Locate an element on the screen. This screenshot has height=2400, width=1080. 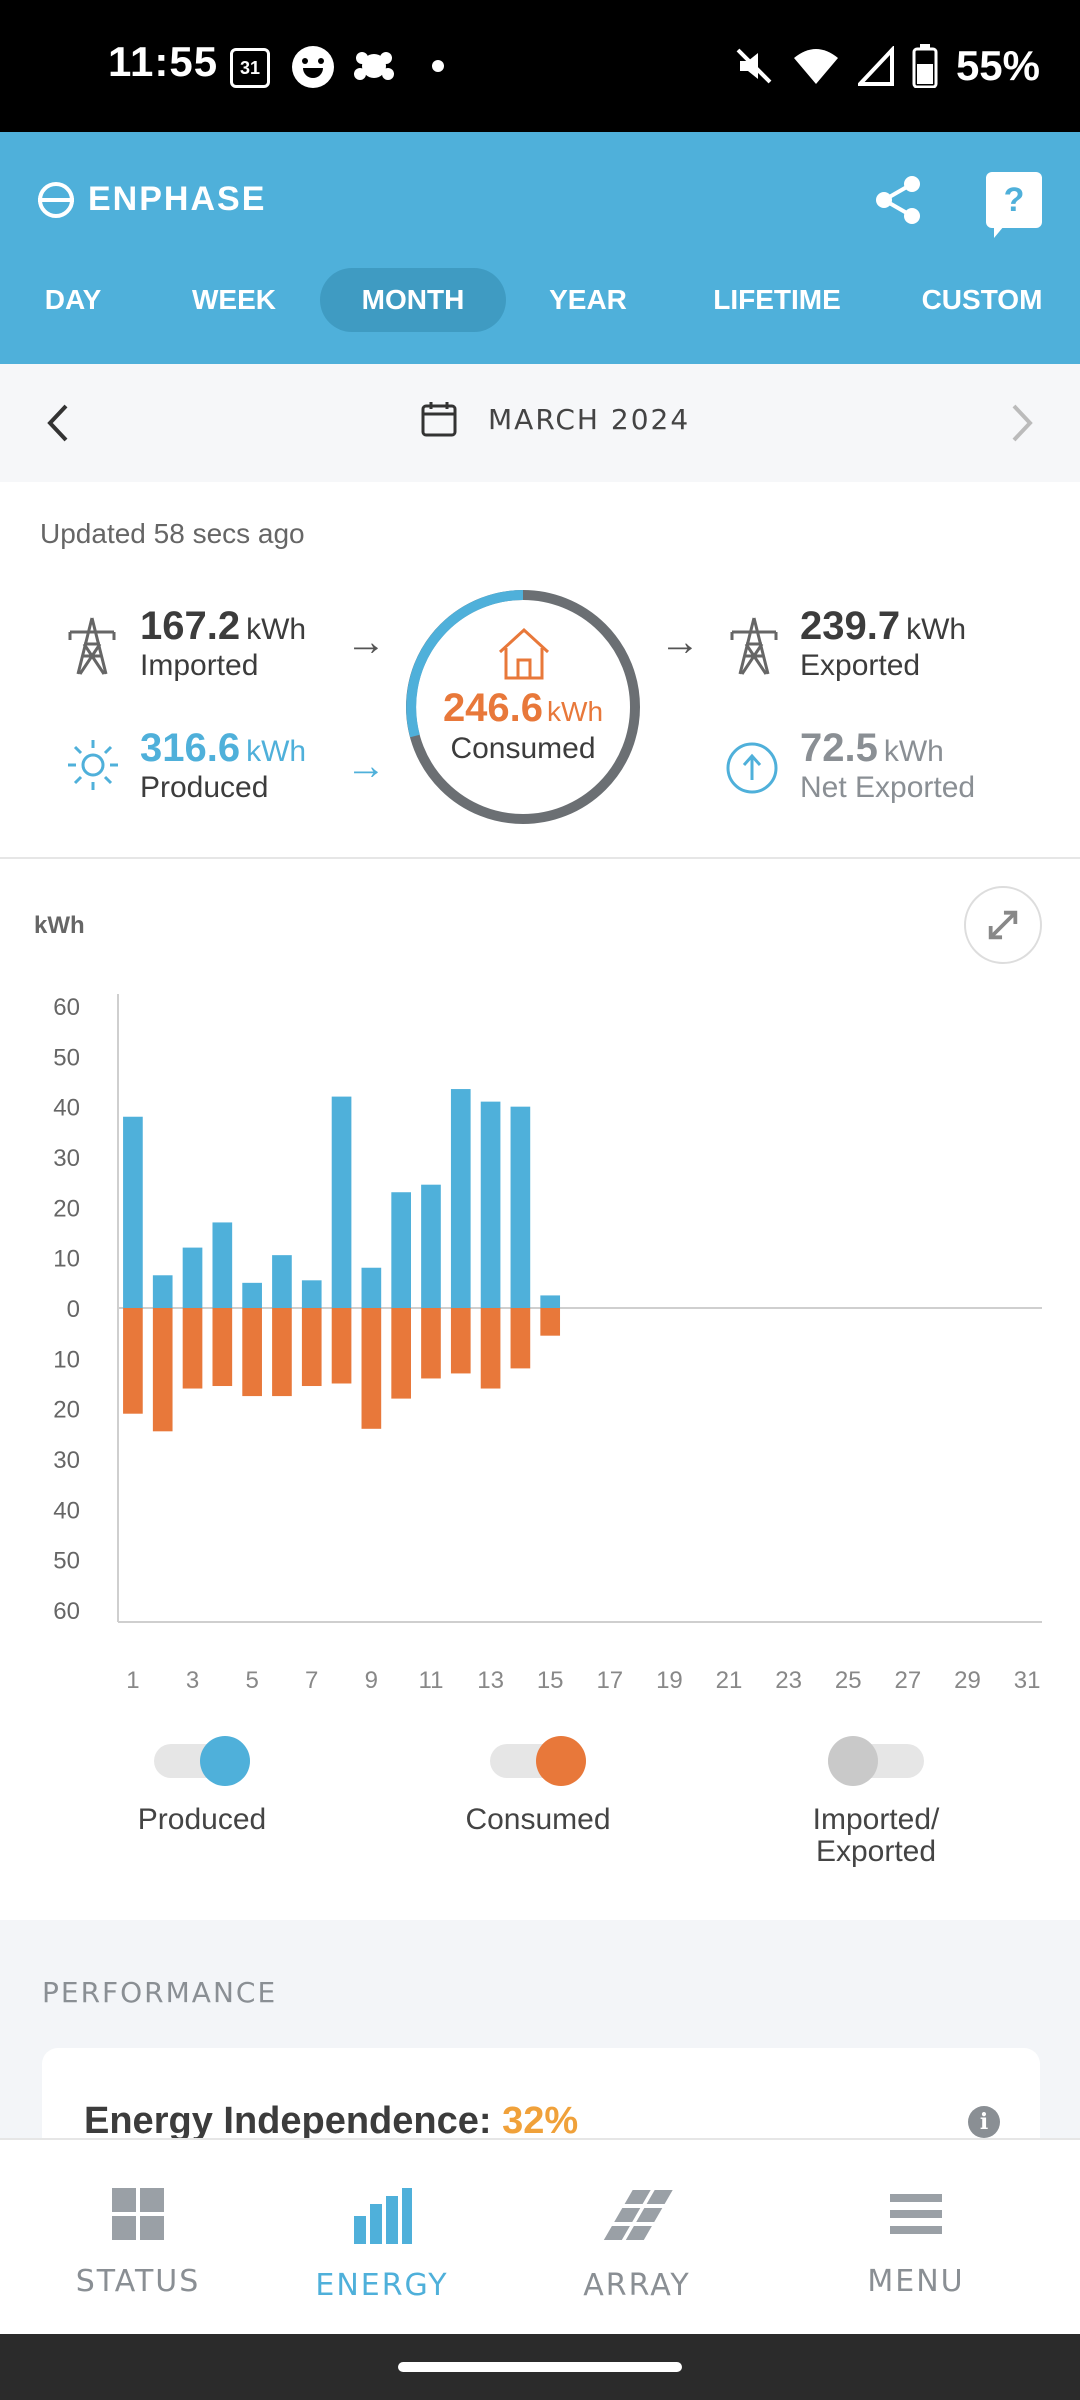
x-tick-label: 27 is located at coordinates (908, 1680).